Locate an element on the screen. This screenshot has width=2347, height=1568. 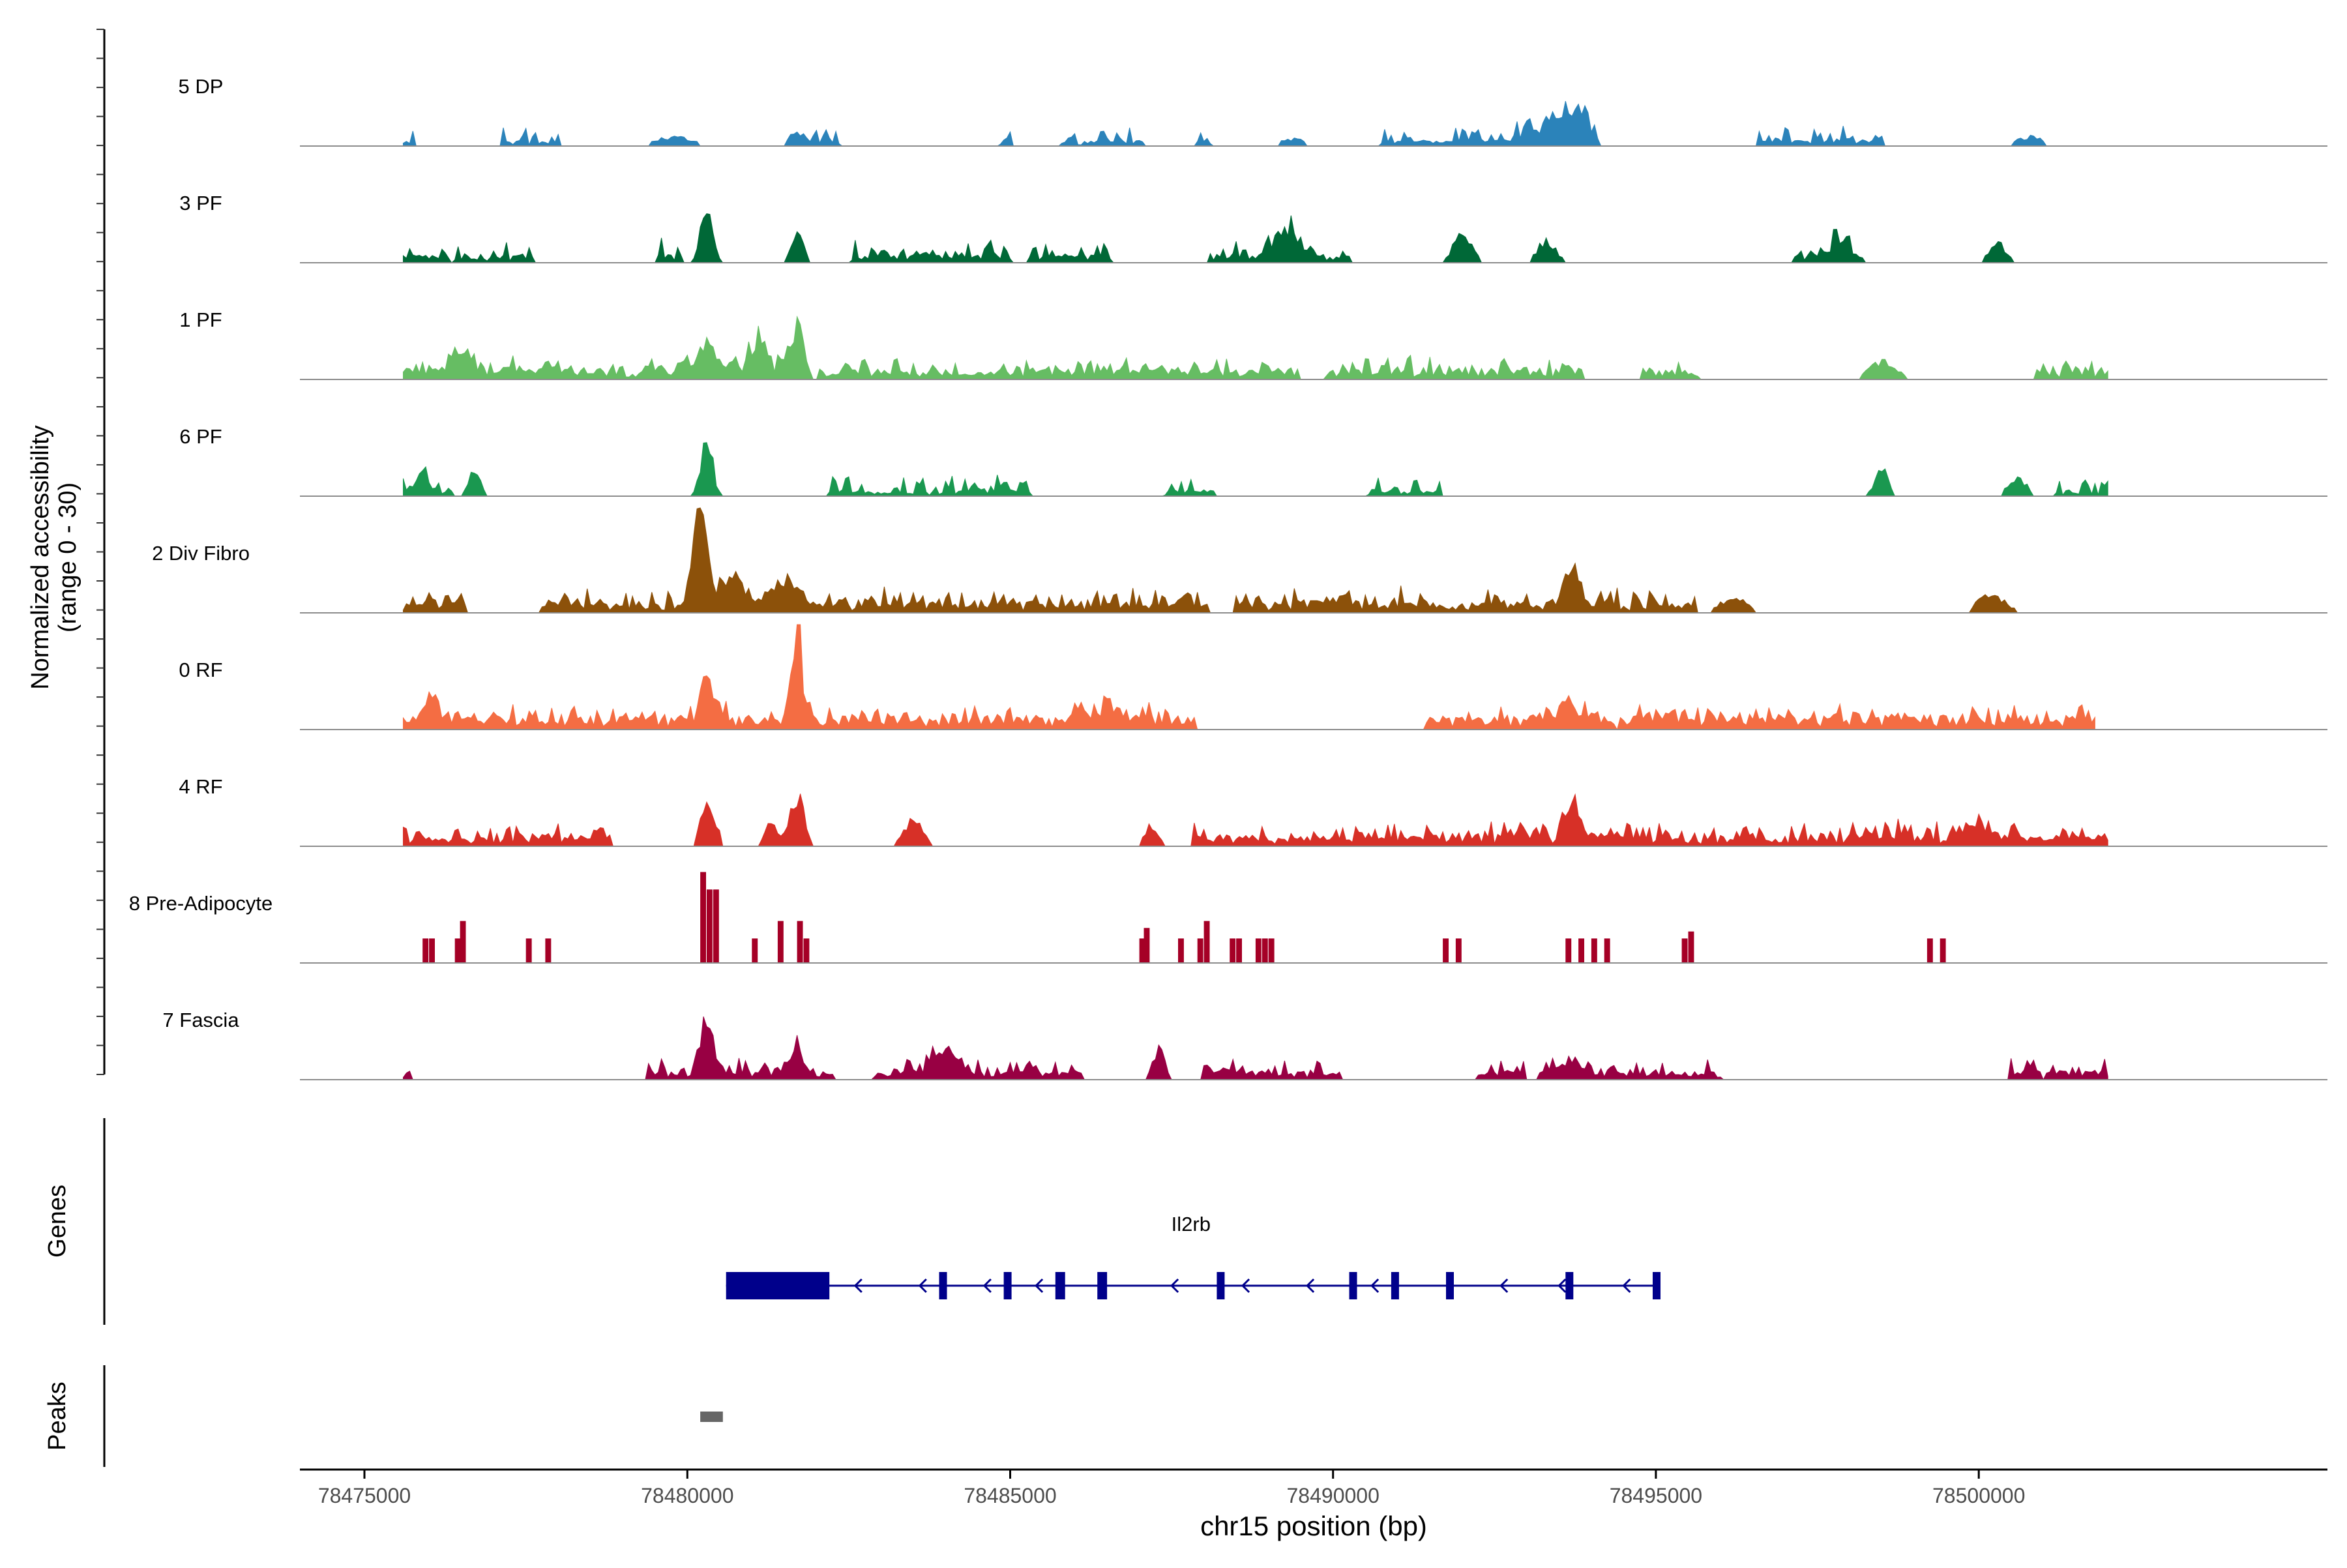
accessibility-axis-ticks is located at coordinates (100, 552).